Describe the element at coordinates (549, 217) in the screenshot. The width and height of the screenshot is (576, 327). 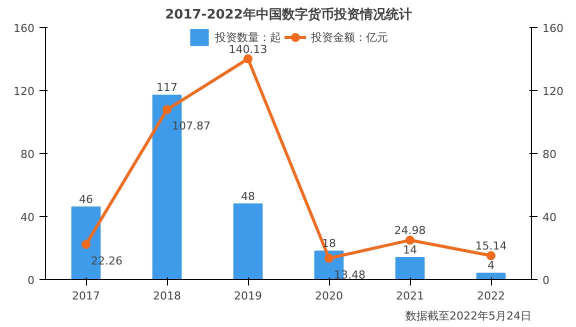
I see `y2-tick-label: 40` at that location.